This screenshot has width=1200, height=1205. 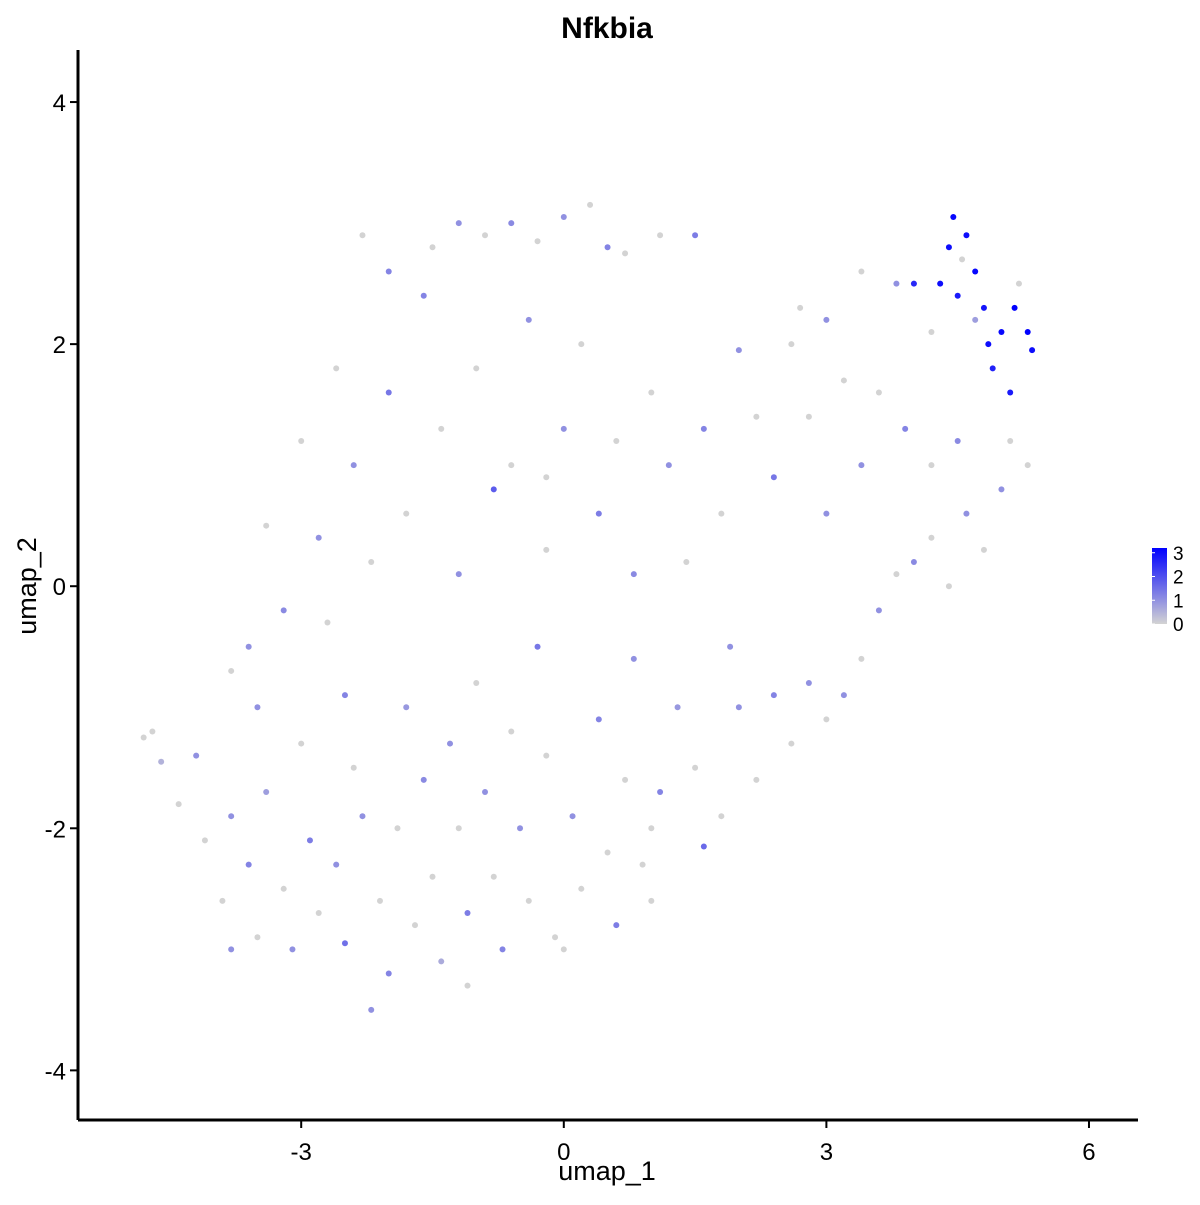 What do you see at coordinates (1178, 601) in the screenshot?
I see `colorbar-tick-label: 1` at bounding box center [1178, 601].